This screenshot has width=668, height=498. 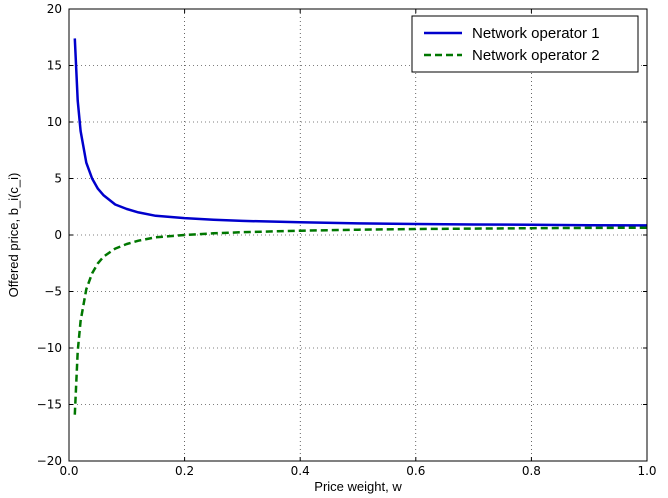 What do you see at coordinates (54, 9) in the screenshot?
I see `y-tick-label: 20` at bounding box center [54, 9].